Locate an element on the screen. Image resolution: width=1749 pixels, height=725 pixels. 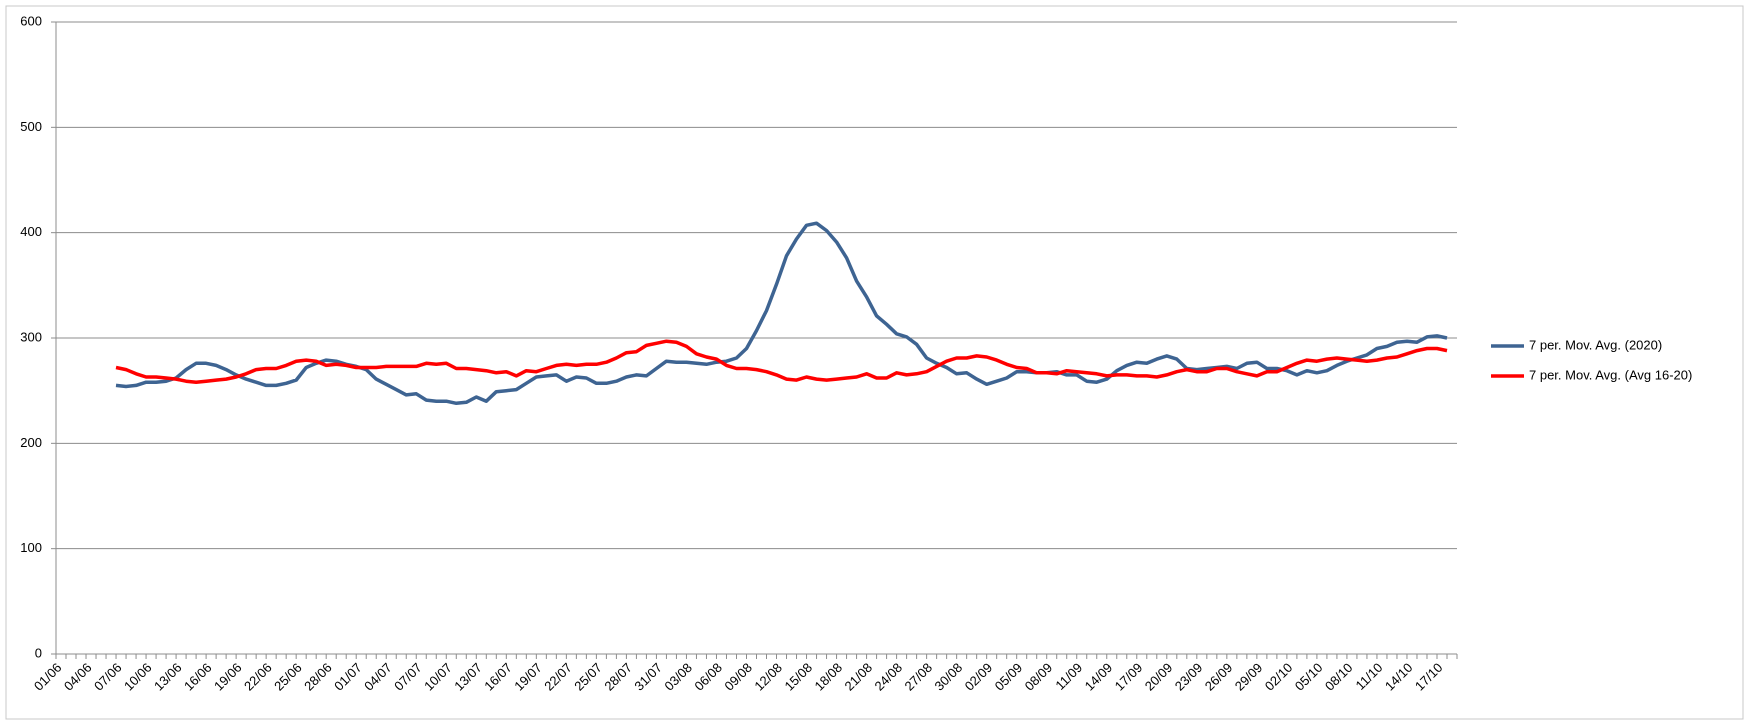
y-tick-label: 600 is located at coordinates (31, 20).